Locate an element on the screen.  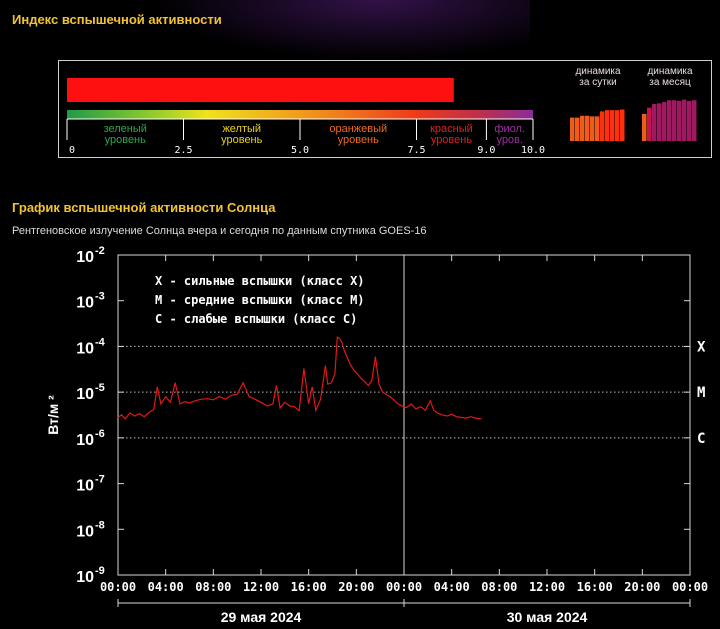
daily-dynamics-label: динамика is located at coordinates (598, 71).